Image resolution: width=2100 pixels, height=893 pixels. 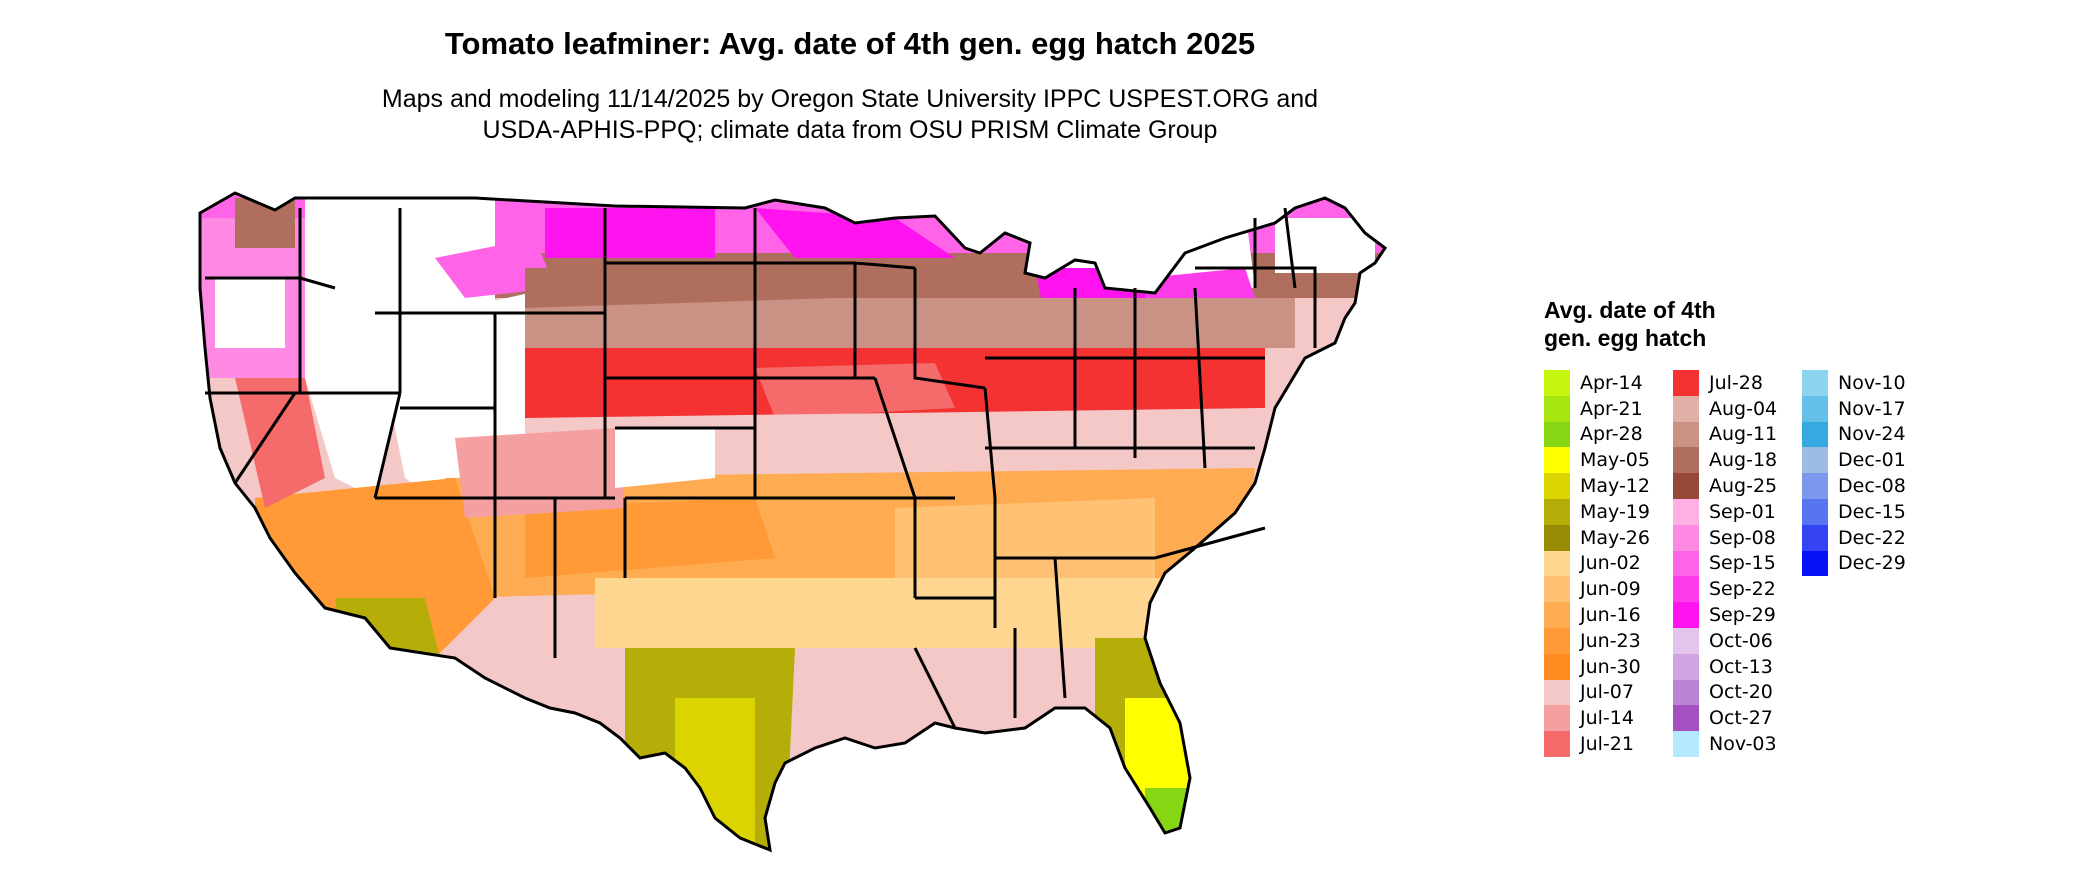 What do you see at coordinates (1615, 537) in the screenshot?
I see `legend-label: May-26` at bounding box center [1615, 537].